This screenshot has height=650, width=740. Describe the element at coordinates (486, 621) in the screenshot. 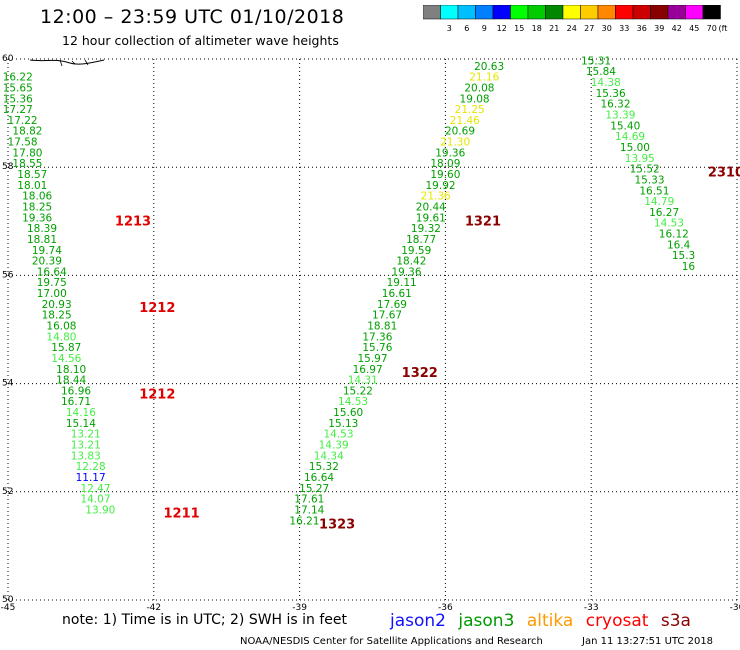

I see `legend-jason3: jason3` at that location.